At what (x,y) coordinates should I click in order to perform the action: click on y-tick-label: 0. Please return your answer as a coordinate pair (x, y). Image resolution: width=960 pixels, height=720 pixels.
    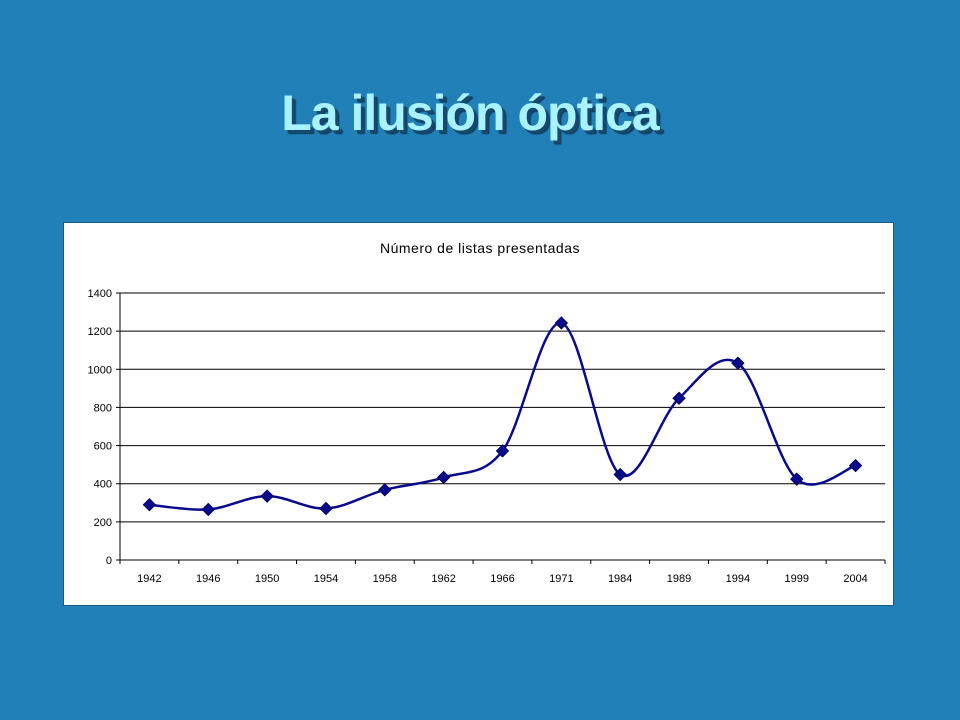
    Looking at the image, I should click on (109, 561).